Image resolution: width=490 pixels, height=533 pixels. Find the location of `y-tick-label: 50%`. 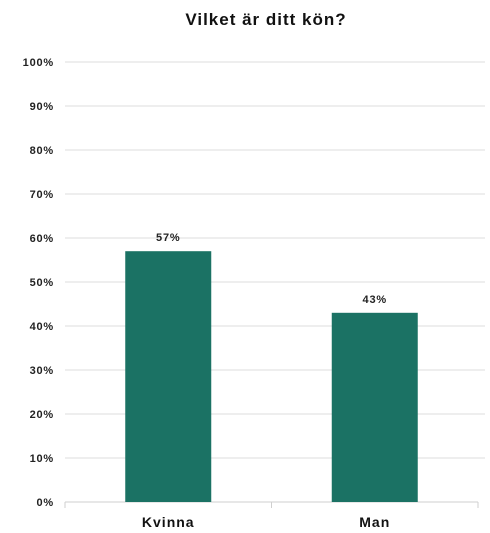

y-tick-label: 50% is located at coordinates (42, 283).